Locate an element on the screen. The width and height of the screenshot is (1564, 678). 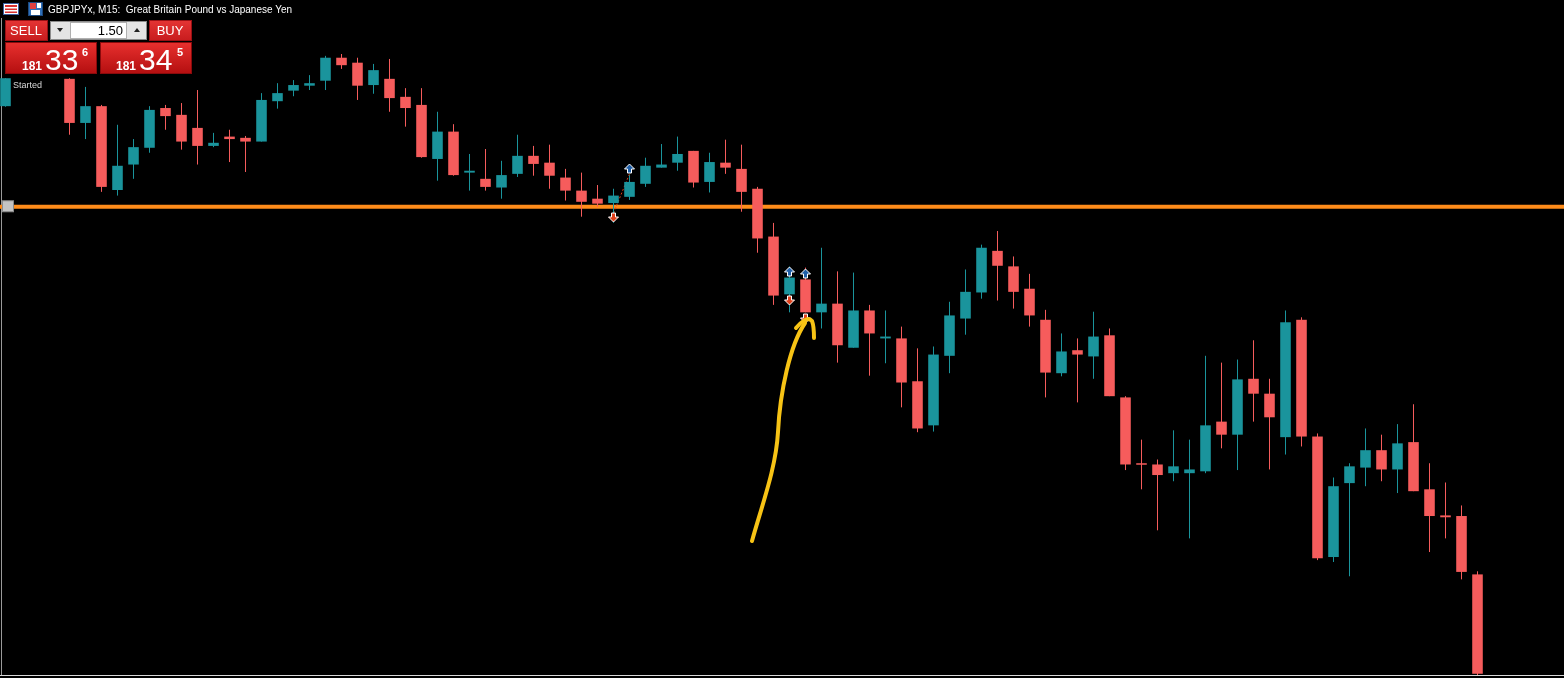
annotation: 33 is located at coordinates (62, 59).